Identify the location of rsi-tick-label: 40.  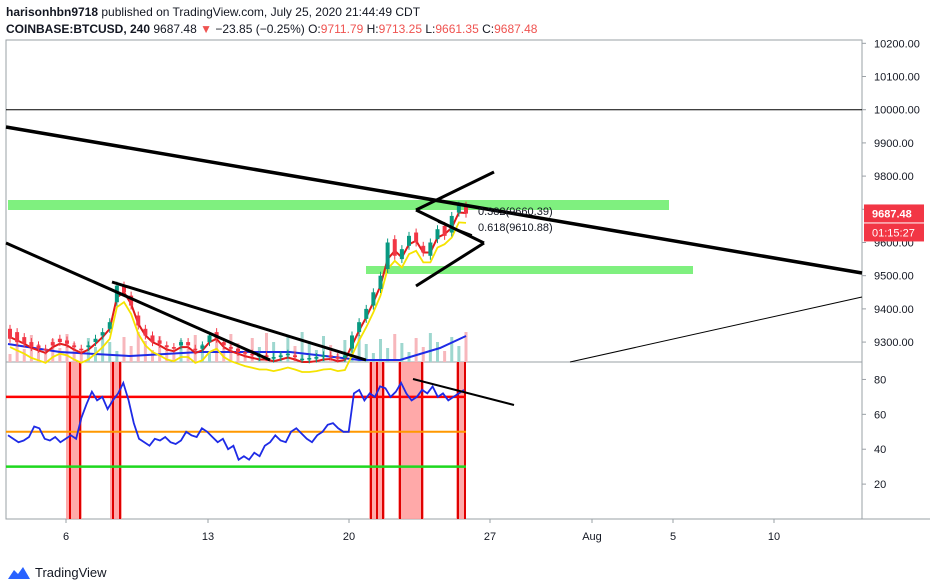
(880, 450).